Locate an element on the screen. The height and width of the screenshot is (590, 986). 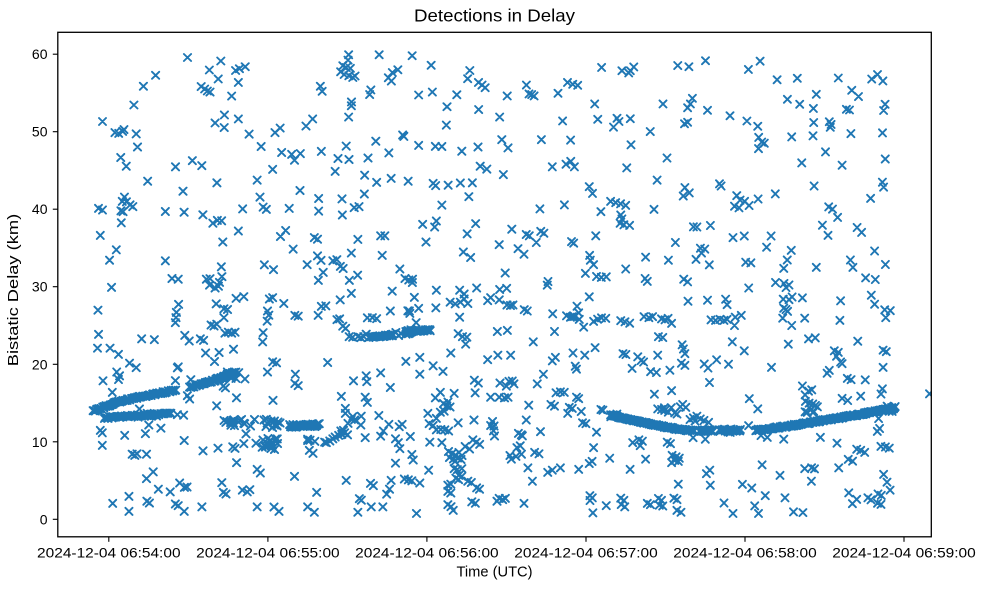
svg-text: 40 is located at coordinates (40, 209).